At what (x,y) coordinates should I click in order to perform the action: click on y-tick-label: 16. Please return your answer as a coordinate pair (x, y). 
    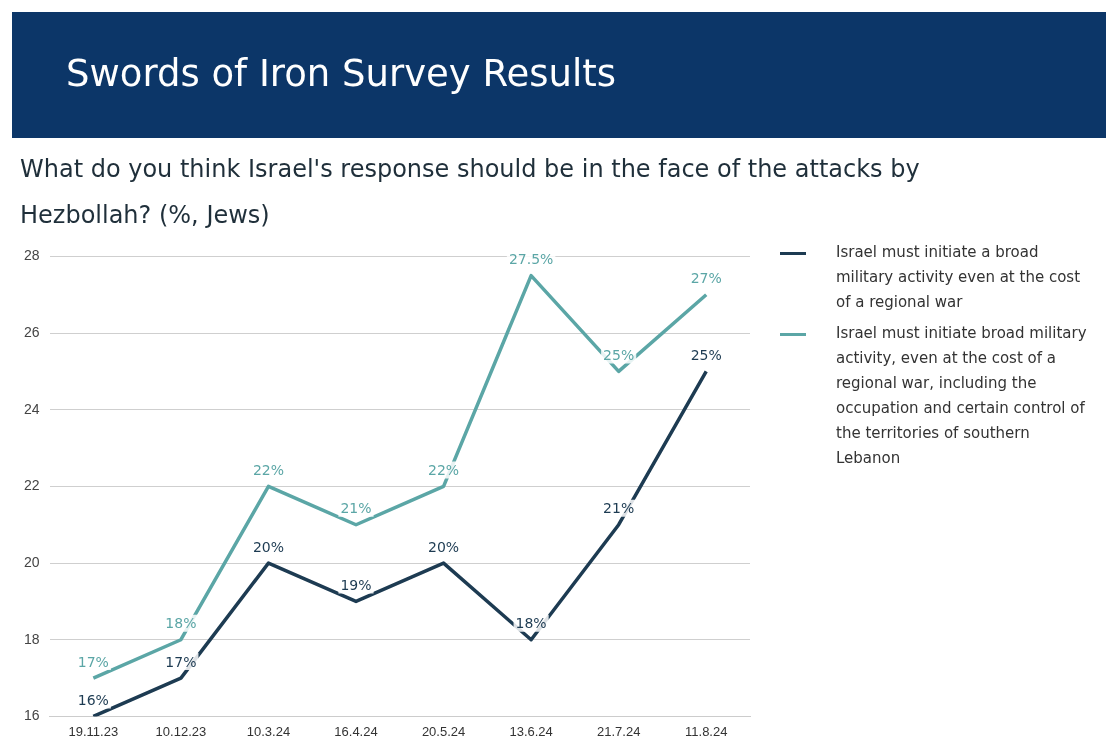
    Looking at the image, I should click on (31, 715).